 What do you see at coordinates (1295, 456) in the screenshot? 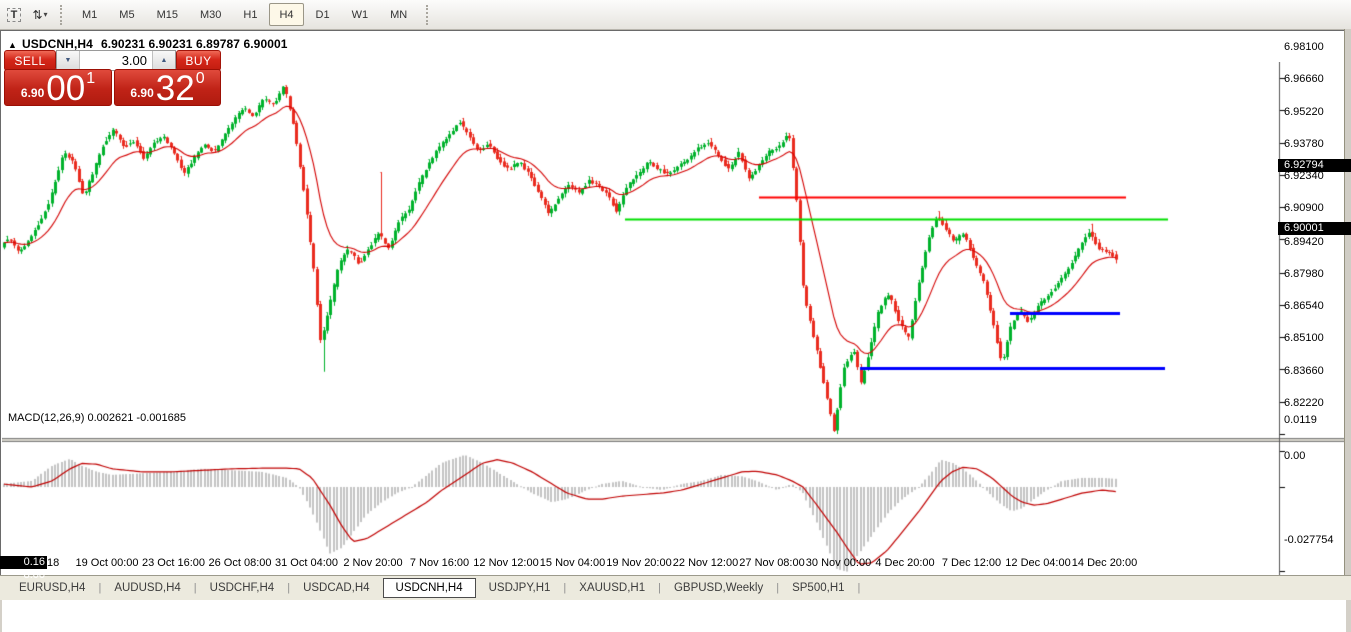
I see `macd-axis-label: 0.00` at bounding box center [1295, 456].